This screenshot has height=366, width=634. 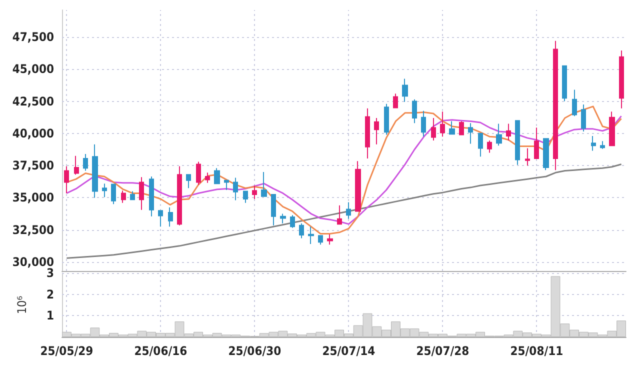 What do you see at coordinates (33, 229) in the screenshot?
I see `y-tick-label: 32,500` at bounding box center [33, 229].